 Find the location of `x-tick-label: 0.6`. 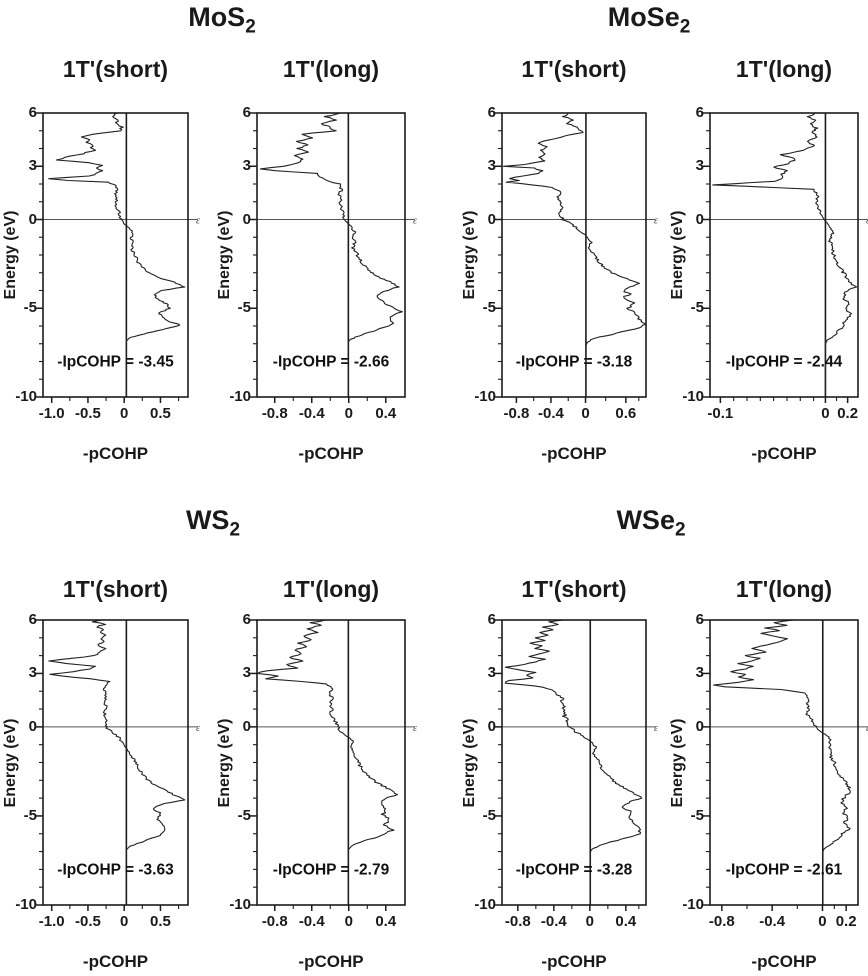

x-tick-label: 0.6 is located at coordinates (626, 413).